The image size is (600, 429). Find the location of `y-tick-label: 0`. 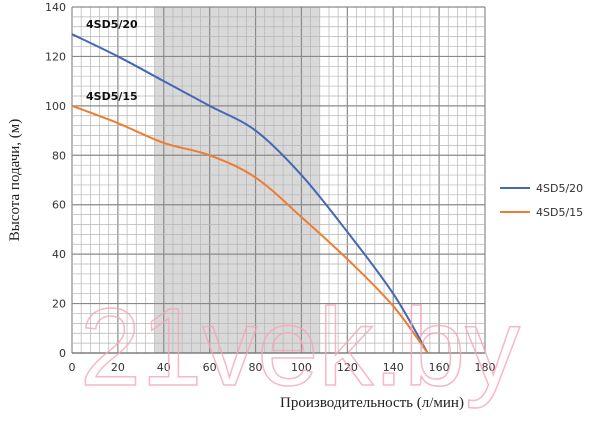

y-tick-label: 0 is located at coordinates (62, 353).